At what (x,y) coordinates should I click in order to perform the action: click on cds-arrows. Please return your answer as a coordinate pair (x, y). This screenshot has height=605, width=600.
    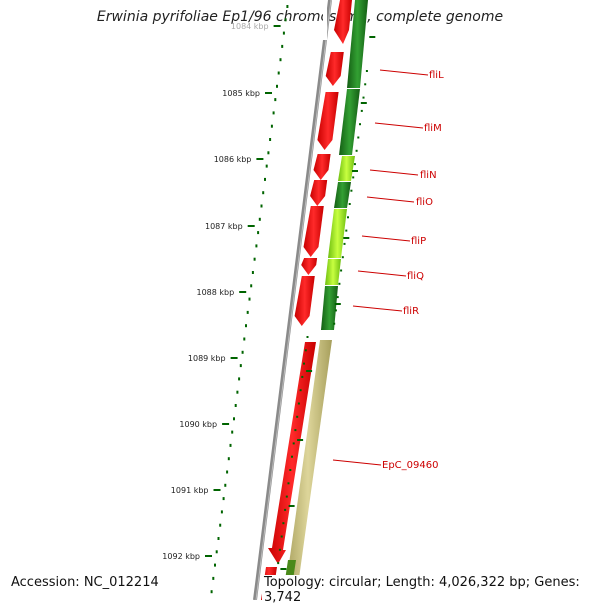
    Looking at the image, I should click on (319, 189).